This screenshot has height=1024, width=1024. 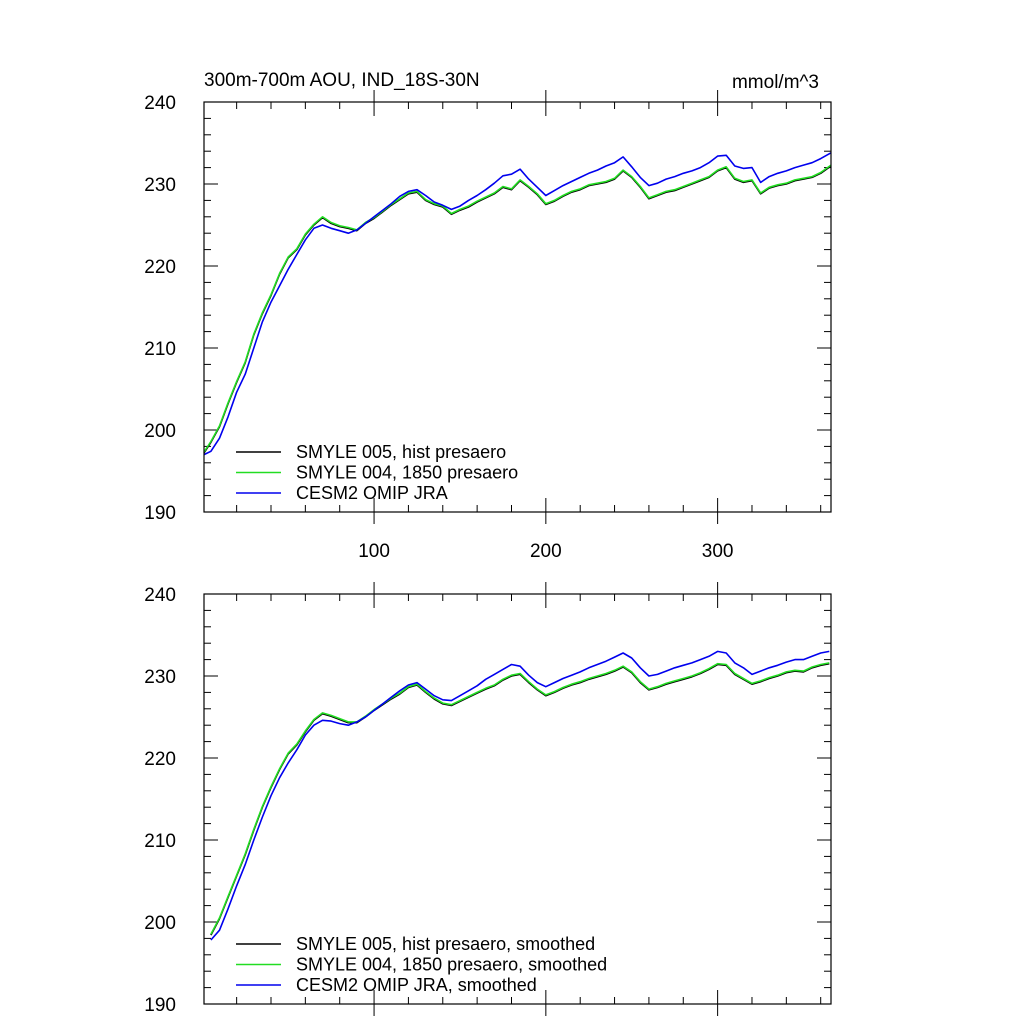 I want to click on x-tick-label: 300, so click(x=718, y=551).